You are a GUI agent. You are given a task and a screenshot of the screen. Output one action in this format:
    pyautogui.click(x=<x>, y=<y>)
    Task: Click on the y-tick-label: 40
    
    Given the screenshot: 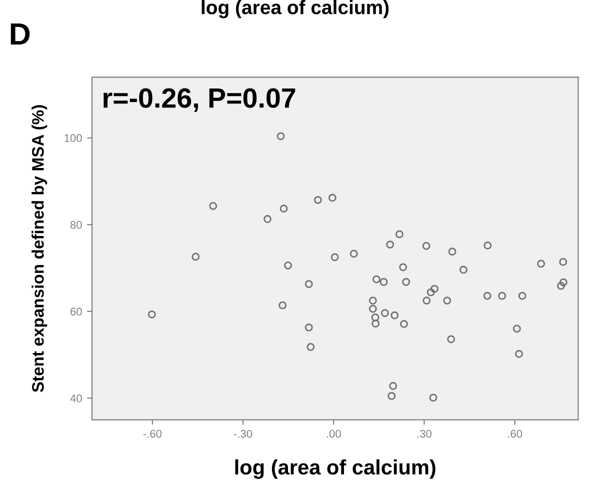 What is the action you would take?
    pyautogui.click(x=76, y=398)
    